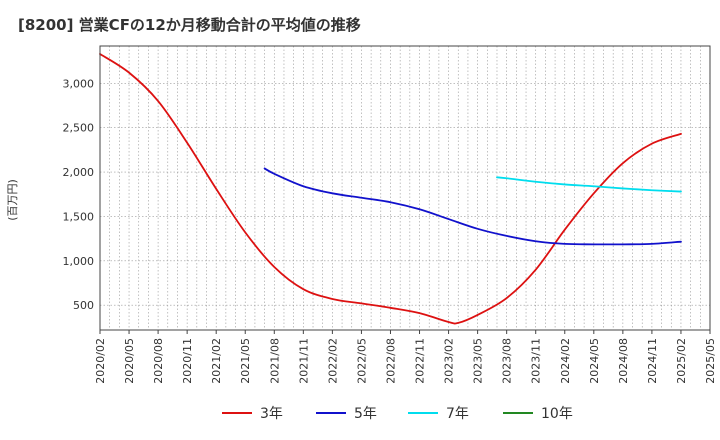 The width and height of the screenshot is (720, 440). I want to click on legend-label-2: 5年, so click(365, 414).